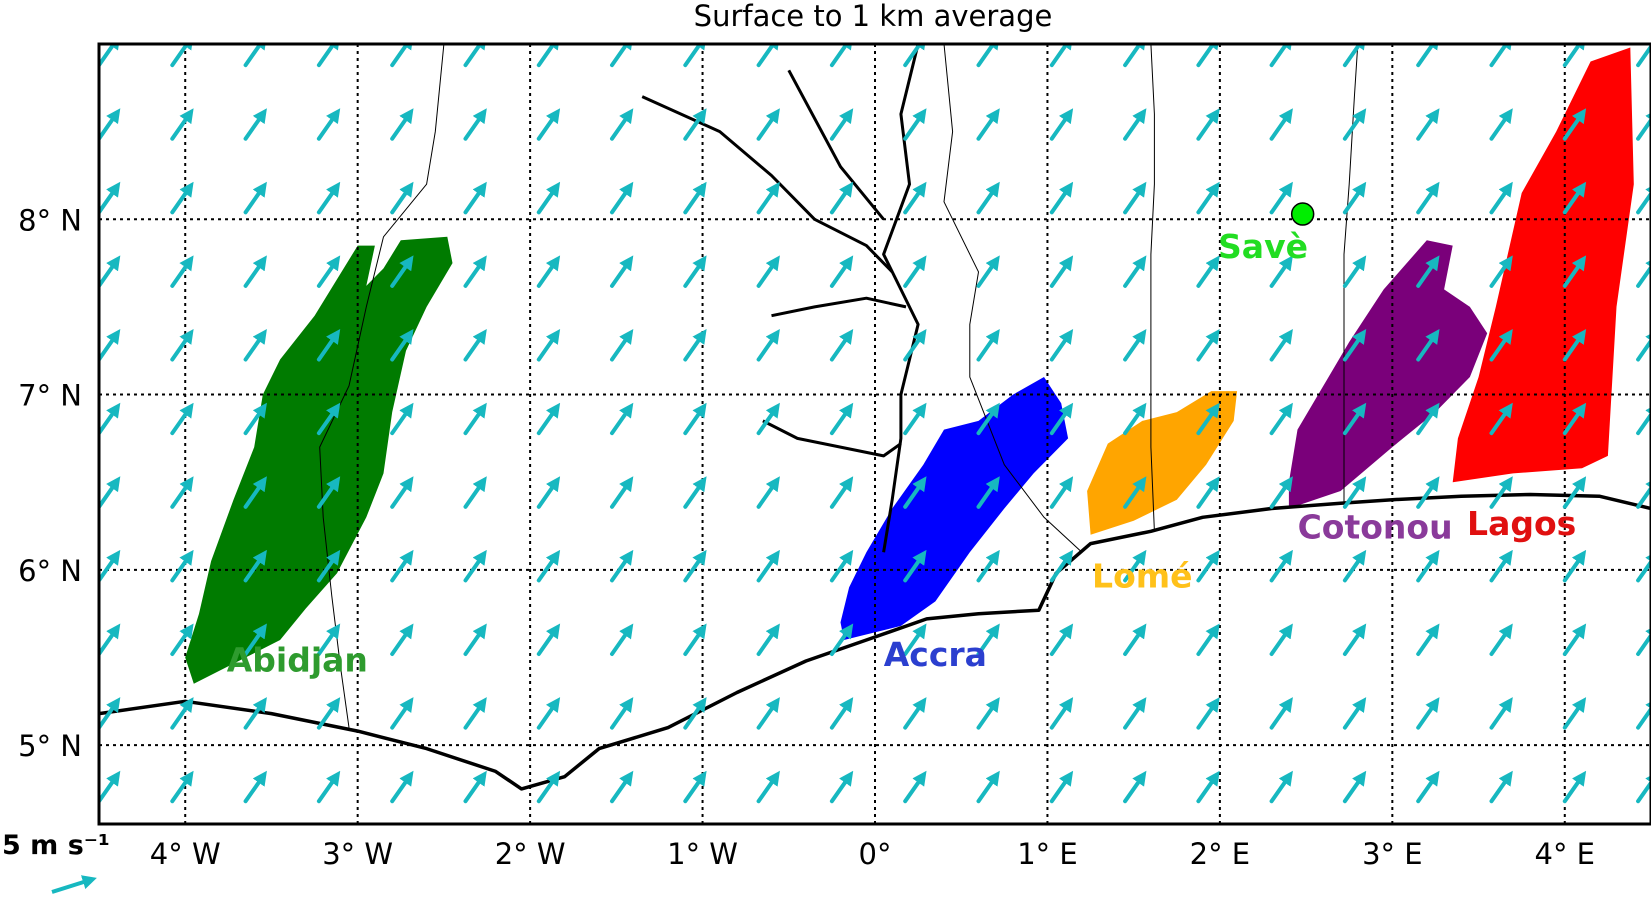  Describe the element at coordinates (50, 396) in the screenshot. I see `lat-tick-label: 7° N` at that location.